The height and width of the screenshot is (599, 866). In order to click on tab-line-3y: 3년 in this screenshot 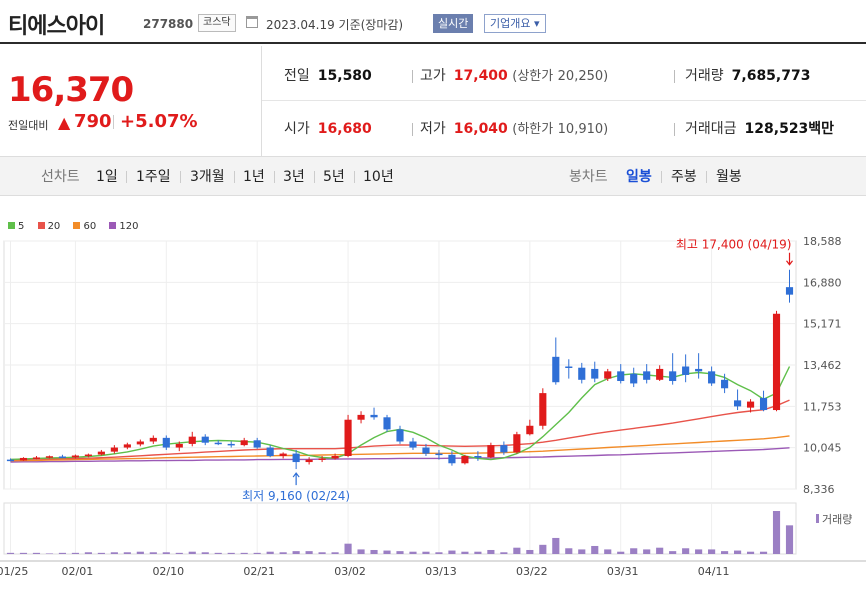, I will do `click(294, 177)`.